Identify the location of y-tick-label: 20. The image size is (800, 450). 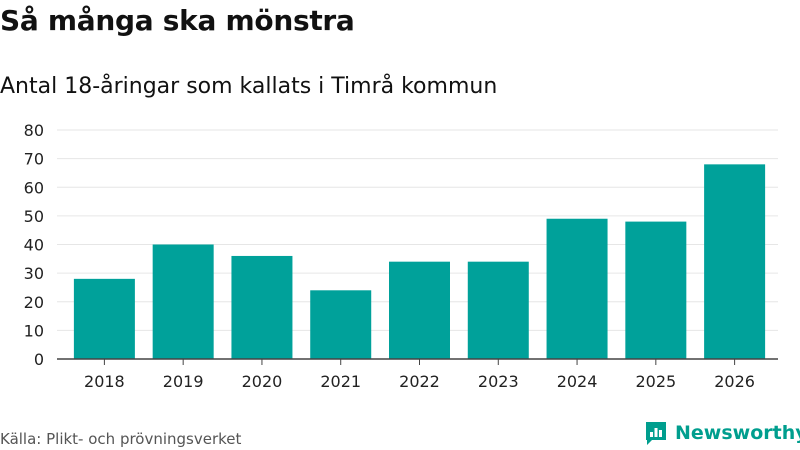
(34, 302).